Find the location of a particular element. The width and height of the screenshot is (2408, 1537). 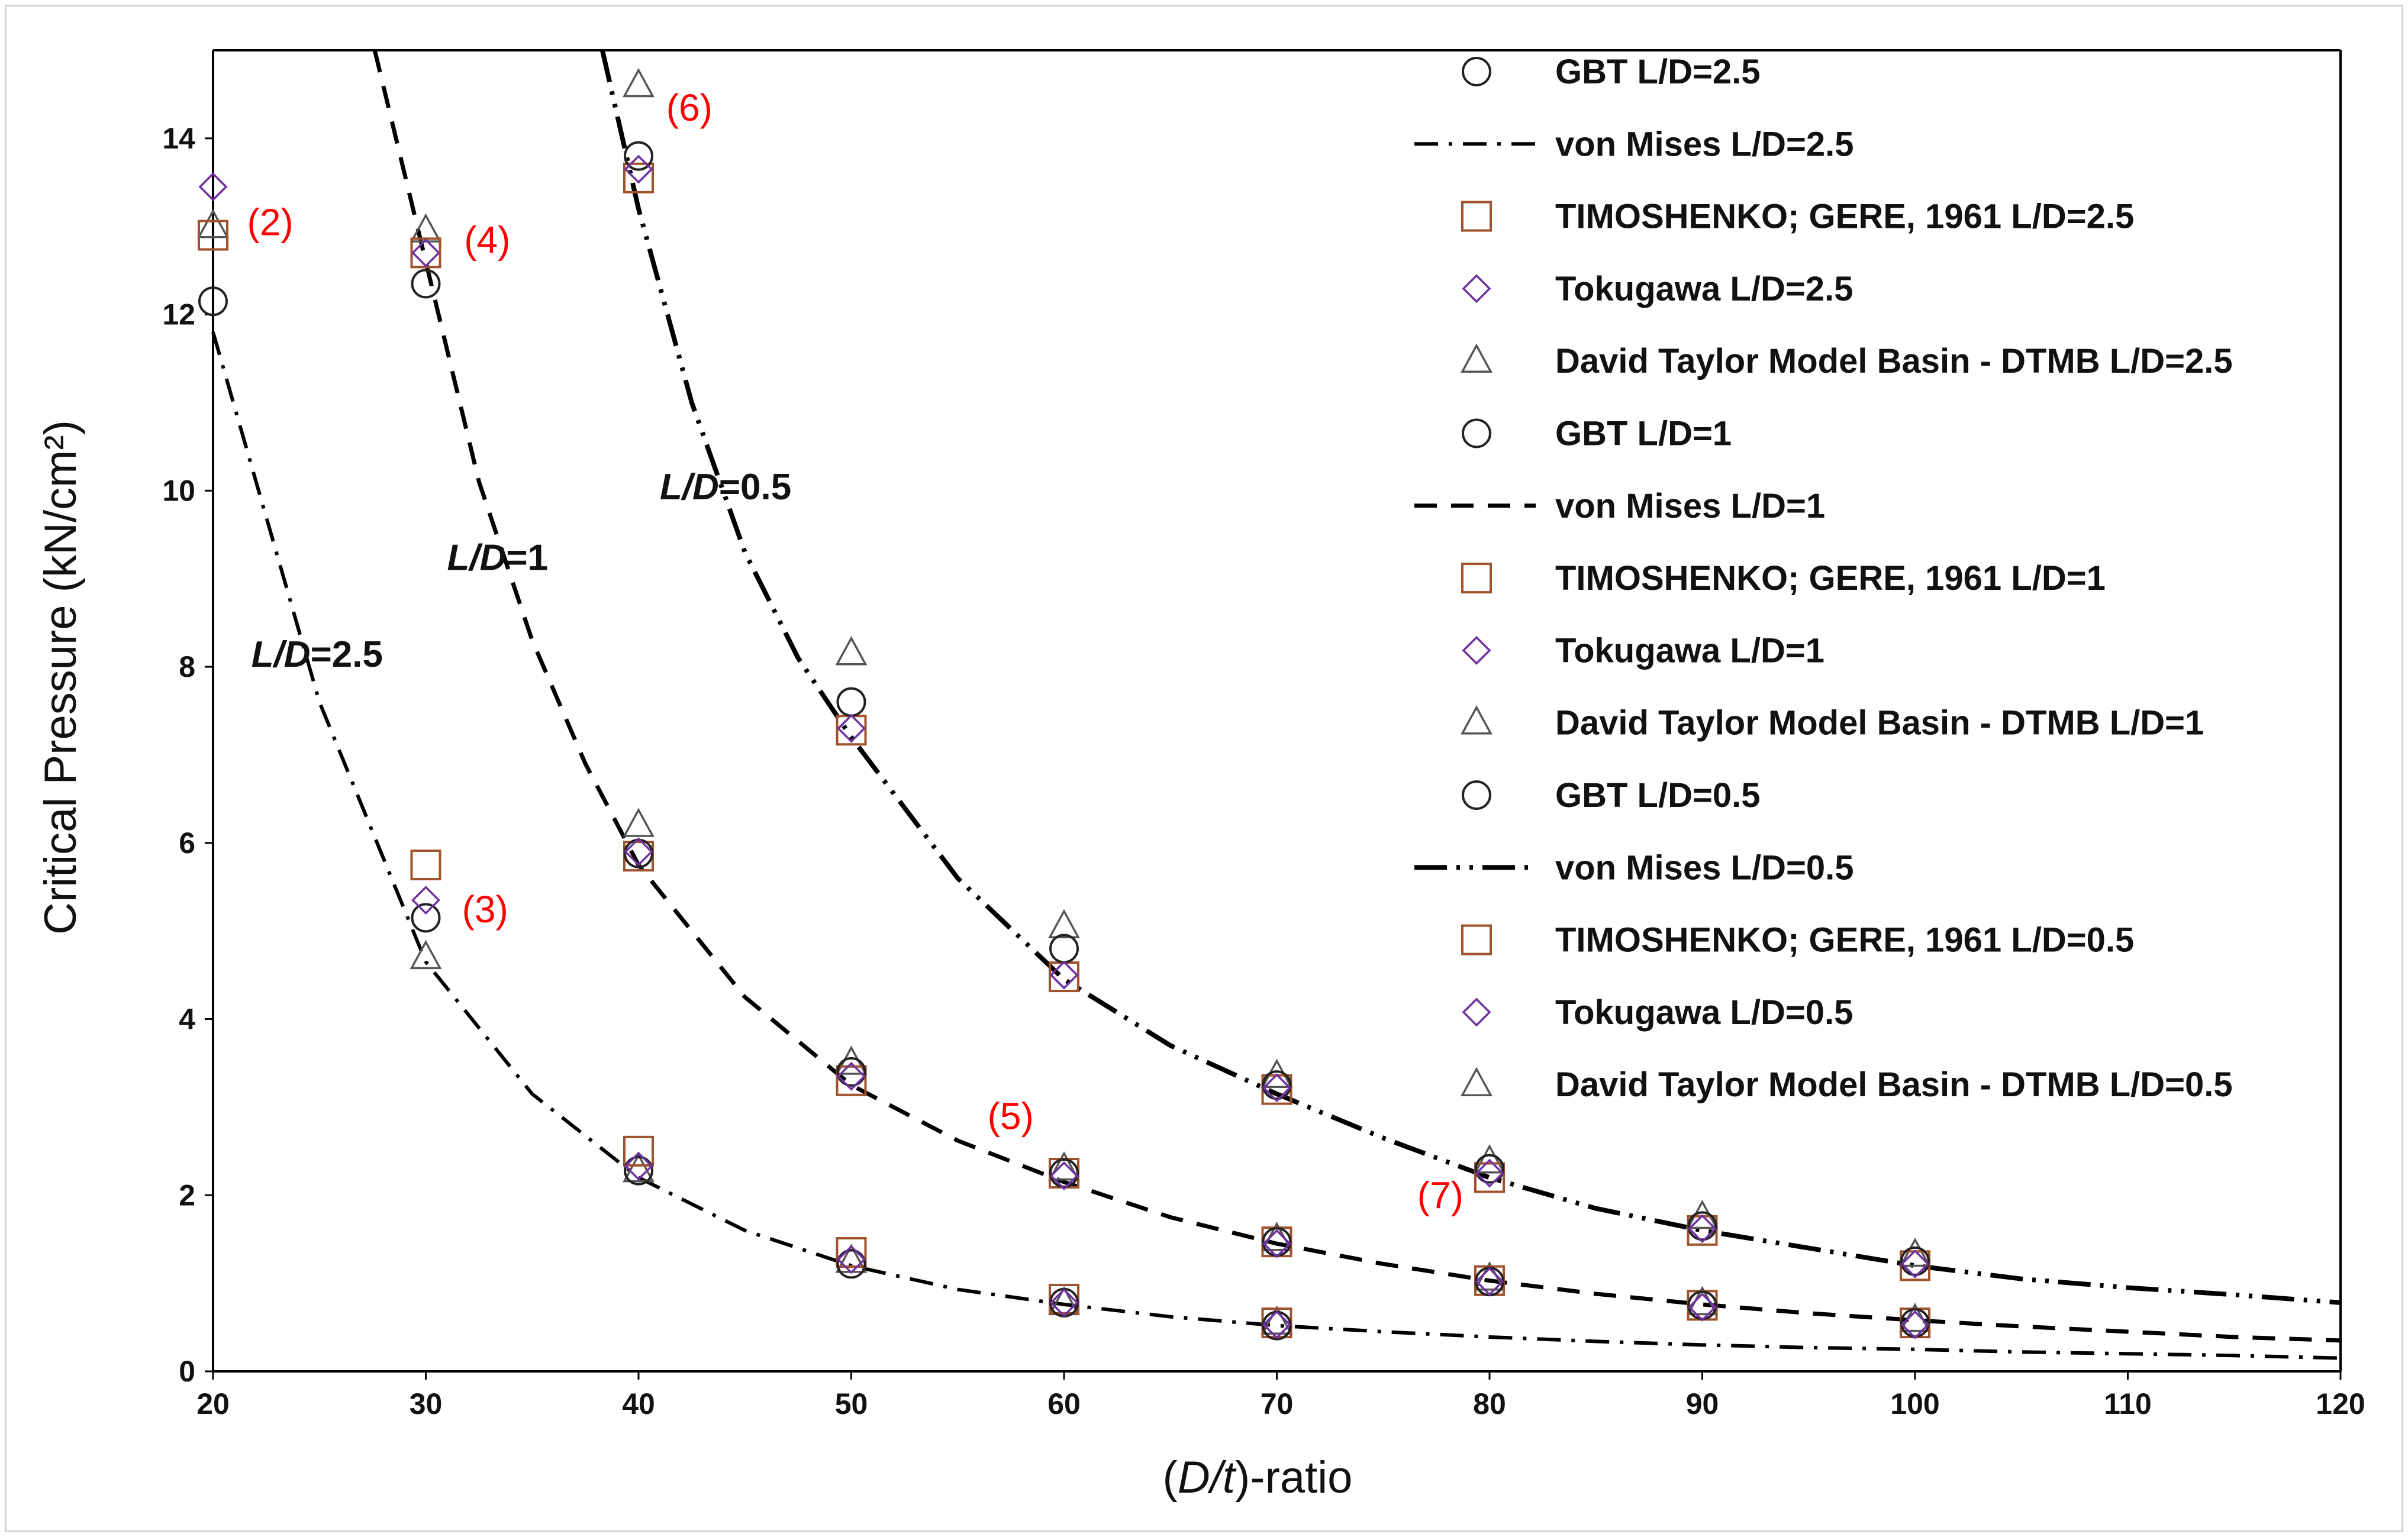

legend-label: GBT L/D=1 is located at coordinates (1643, 434).